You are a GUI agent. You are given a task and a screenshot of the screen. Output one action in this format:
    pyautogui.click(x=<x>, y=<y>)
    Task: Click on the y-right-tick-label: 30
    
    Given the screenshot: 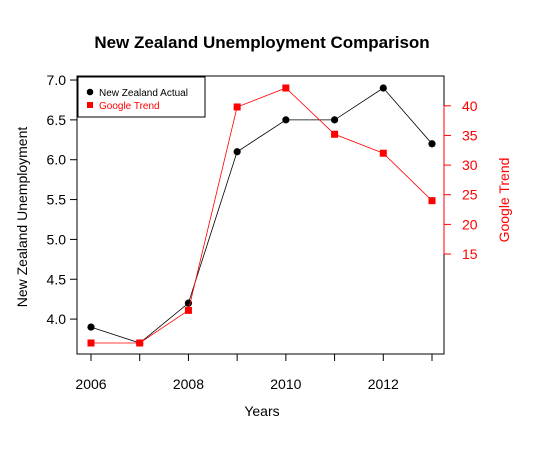 What is the action you would take?
    pyautogui.click(x=470, y=165)
    